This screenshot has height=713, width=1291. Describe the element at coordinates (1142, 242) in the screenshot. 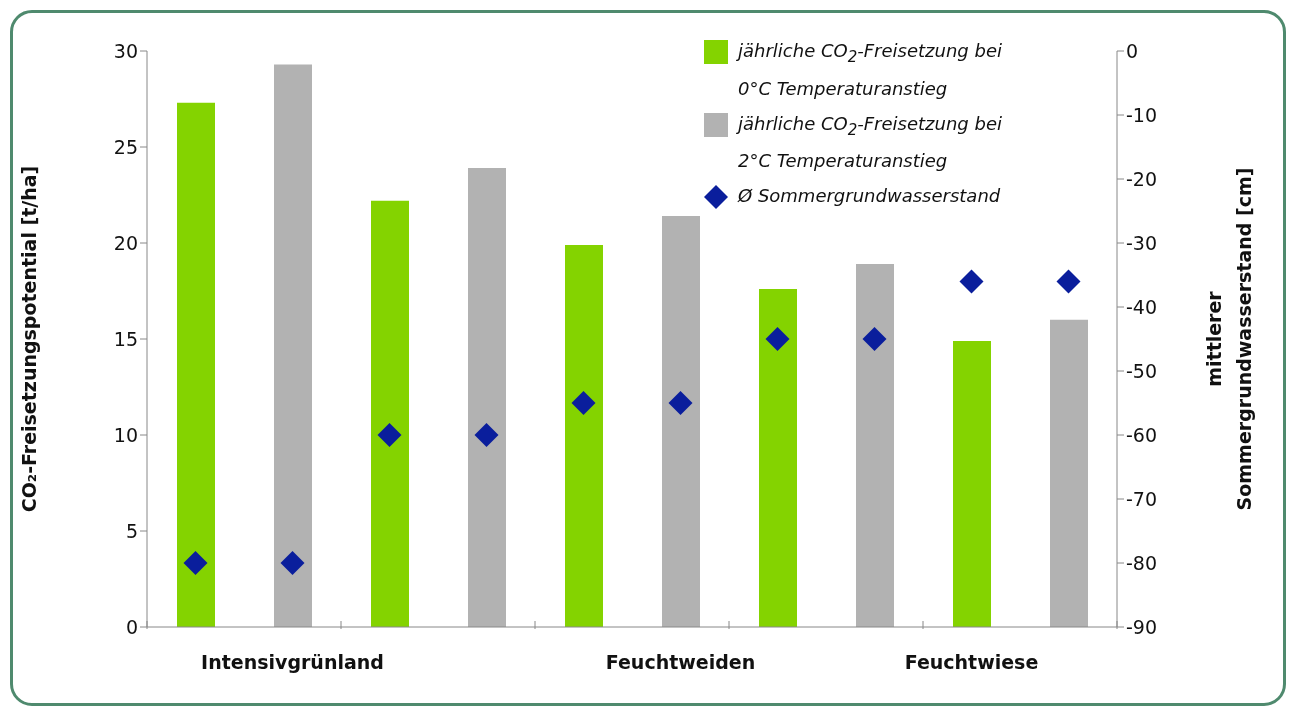

I see `y2-tick-label: -30` at that location.